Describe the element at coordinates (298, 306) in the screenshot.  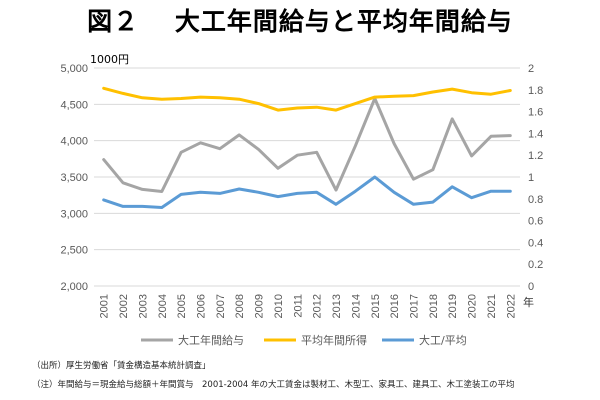
I see `x-axis-tick-label: 2011` at that location.